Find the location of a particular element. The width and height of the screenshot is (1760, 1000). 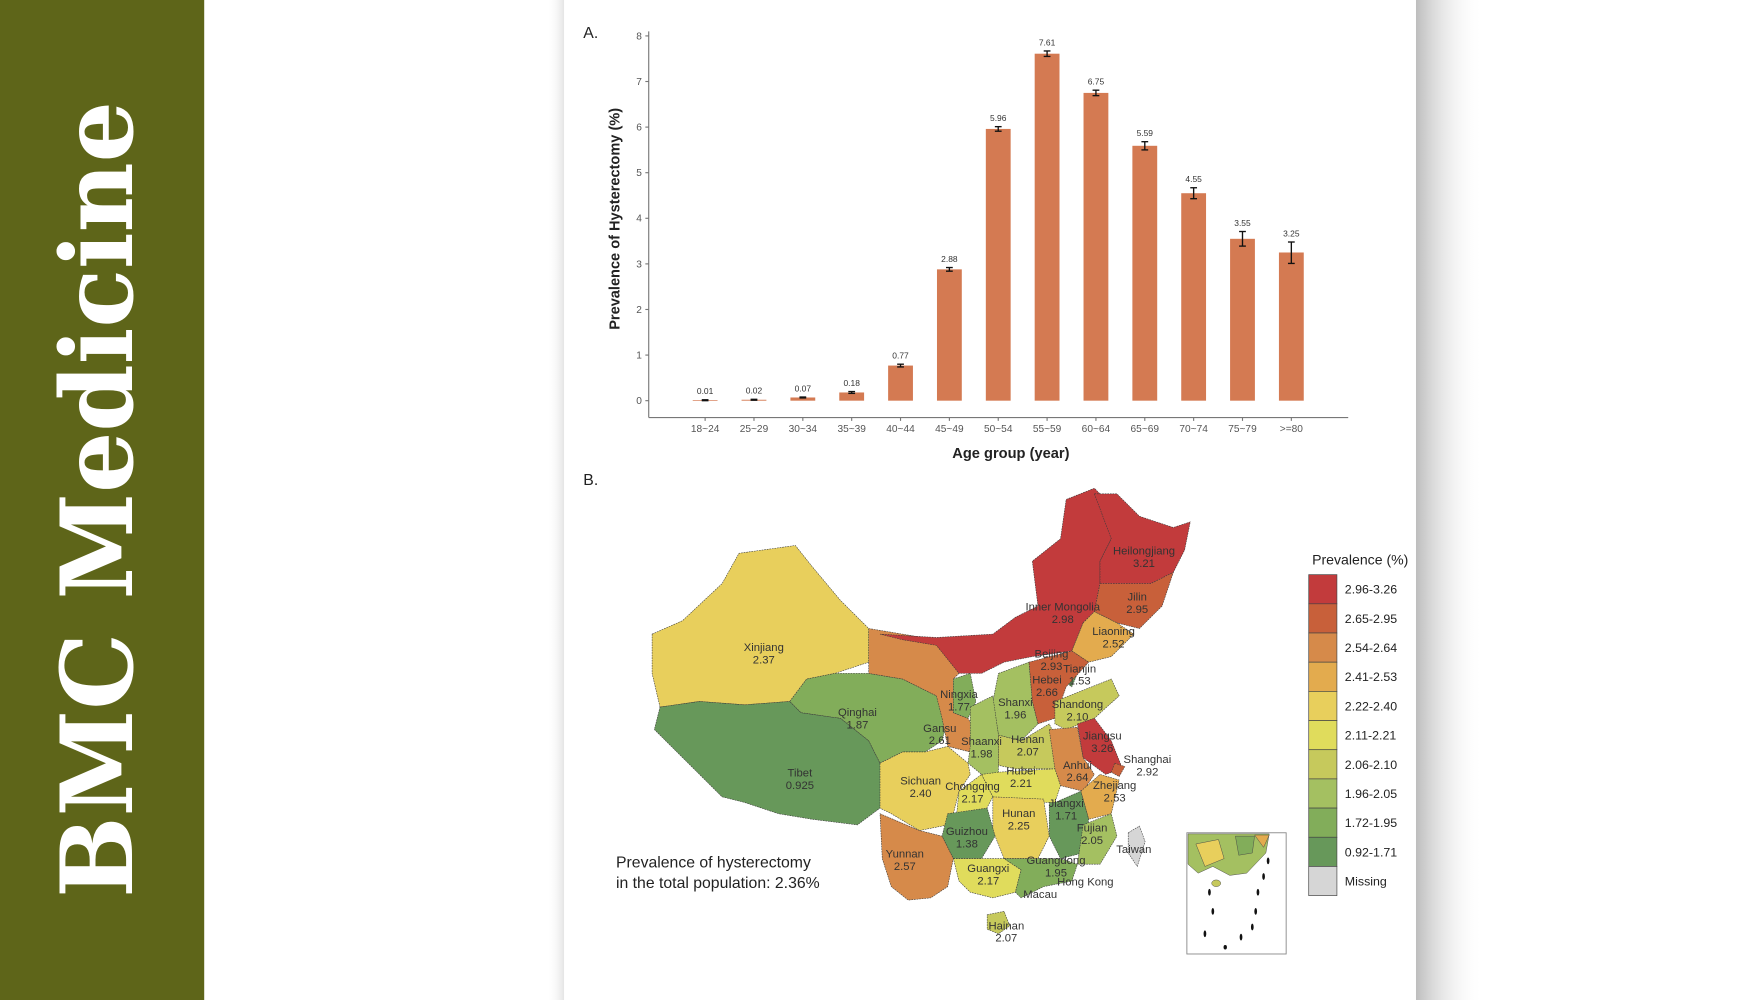

data-label: 3.55 is located at coordinates (1242, 223).